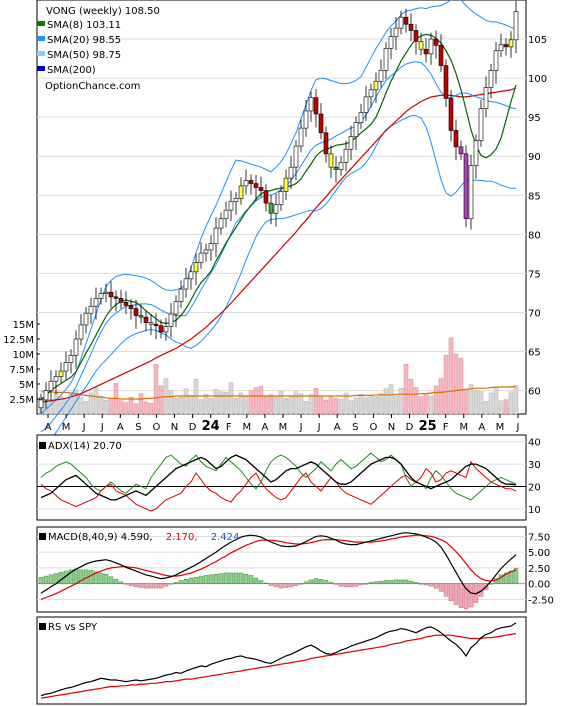 The width and height of the screenshot is (566, 706). What do you see at coordinates (41, 68) in the screenshot?
I see `legend-swatch-sma200` at bounding box center [41, 68].